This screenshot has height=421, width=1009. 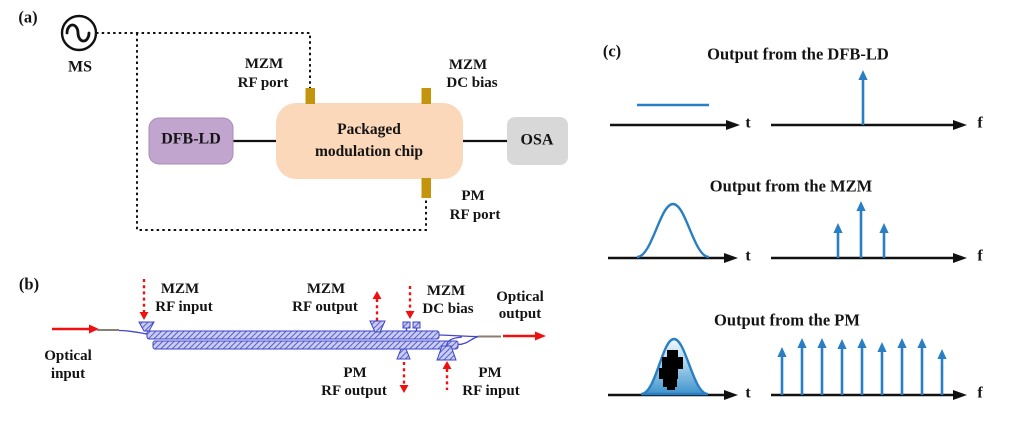 What do you see at coordinates (410, 302) in the screenshot?
I see `mzm-dc-bias-arrow` at bounding box center [410, 302].